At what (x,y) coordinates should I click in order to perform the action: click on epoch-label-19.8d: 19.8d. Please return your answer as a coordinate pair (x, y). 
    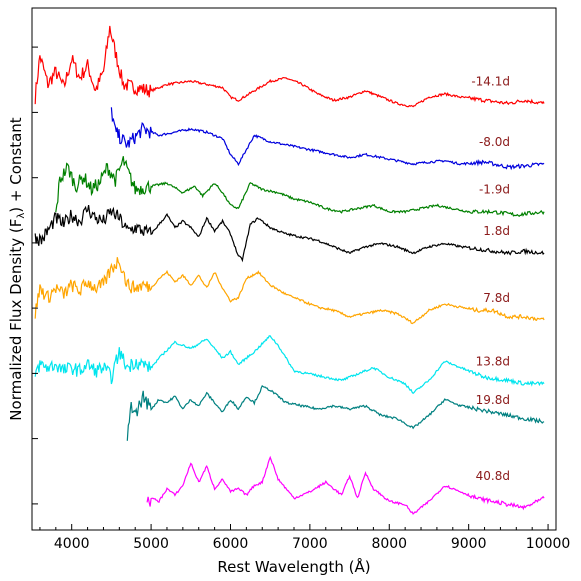
    Looking at the image, I should click on (493, 400).